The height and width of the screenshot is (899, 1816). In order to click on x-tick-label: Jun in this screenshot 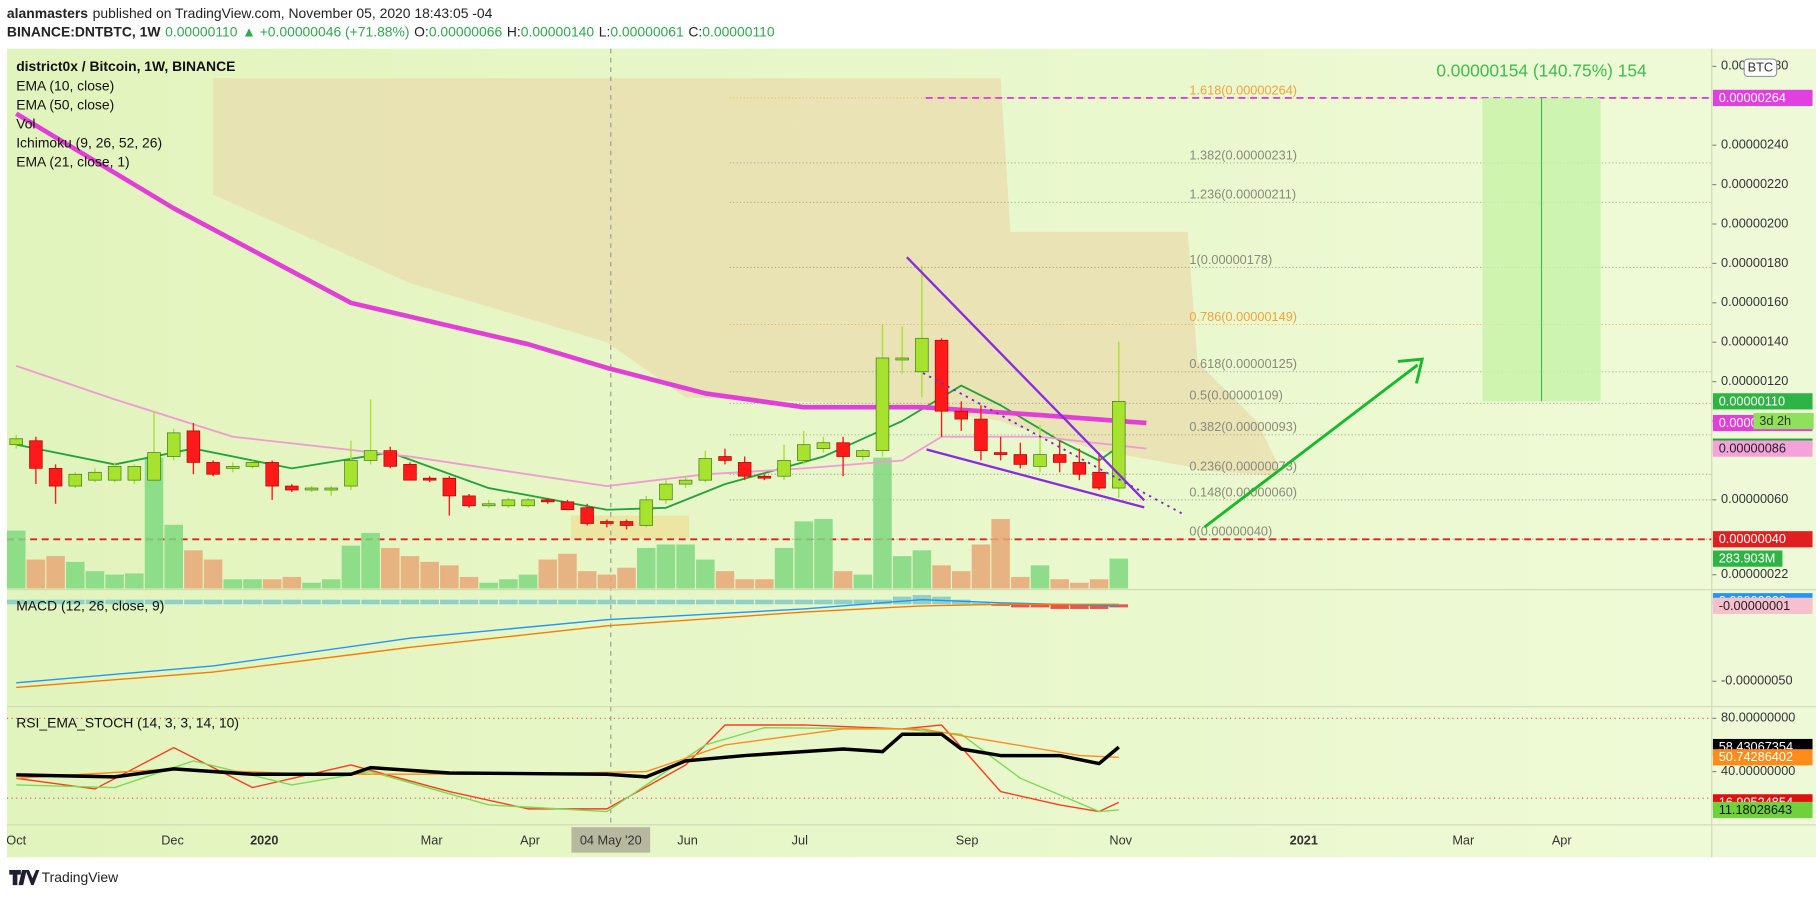, I will do `click(687, 839)`.